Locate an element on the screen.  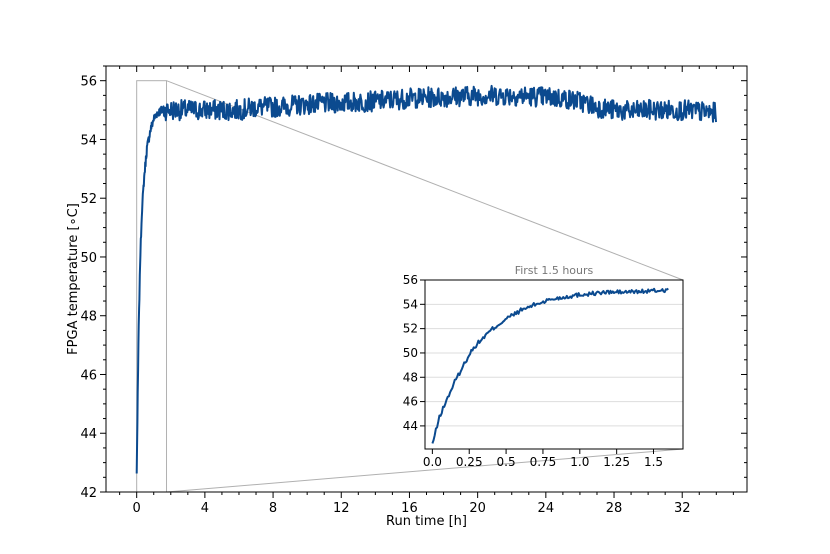
inset-axis-ticks: 0.0 0.25 0.5 0.75 1.0 1.25 1.5 44 46 48 50 52 54 56 is located at coordinates (533, 371).